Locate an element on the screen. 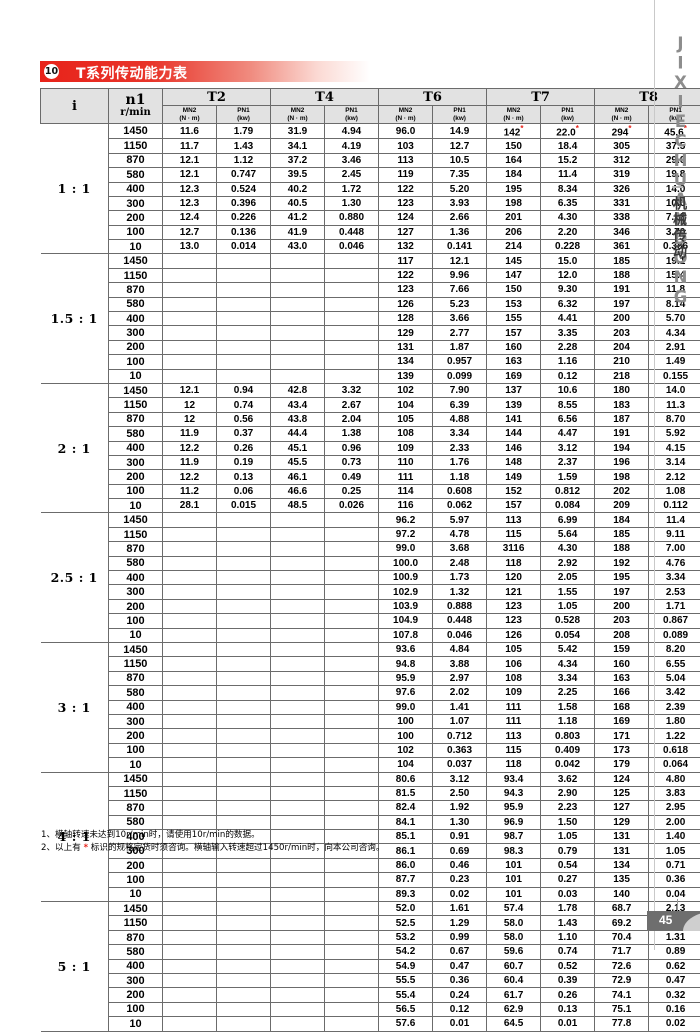  value-cell-t7m: 113 is located at coordinates (514, 736).